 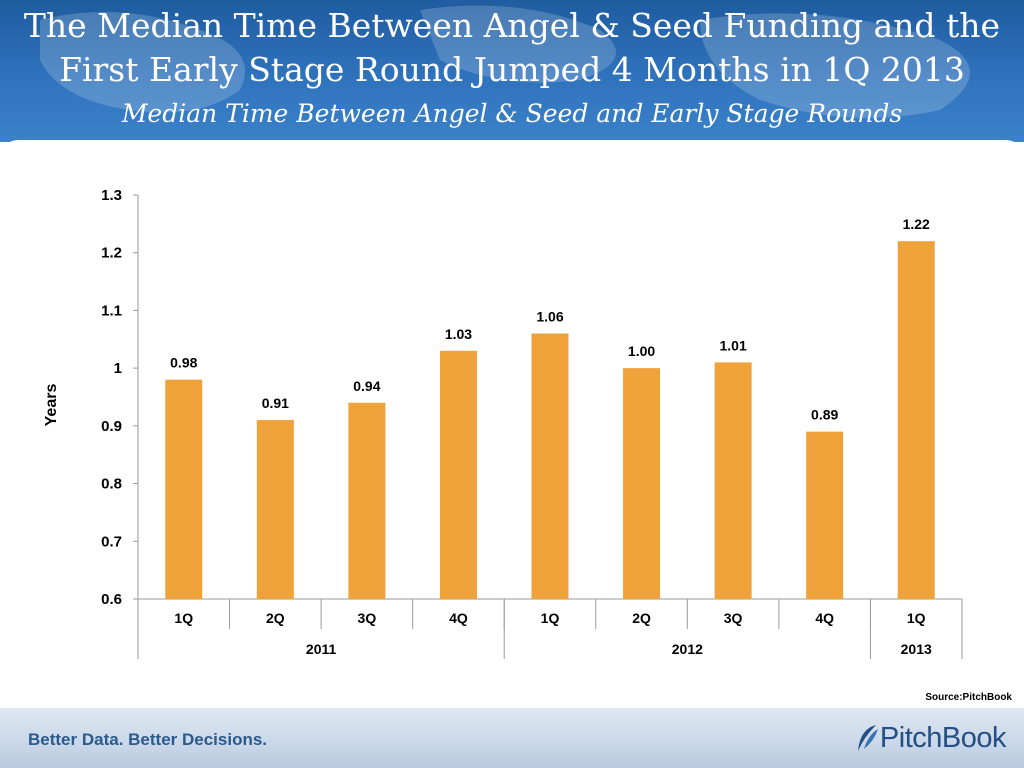 I want to click on y-tick-label: 1.1, so click(x=111, y=310).